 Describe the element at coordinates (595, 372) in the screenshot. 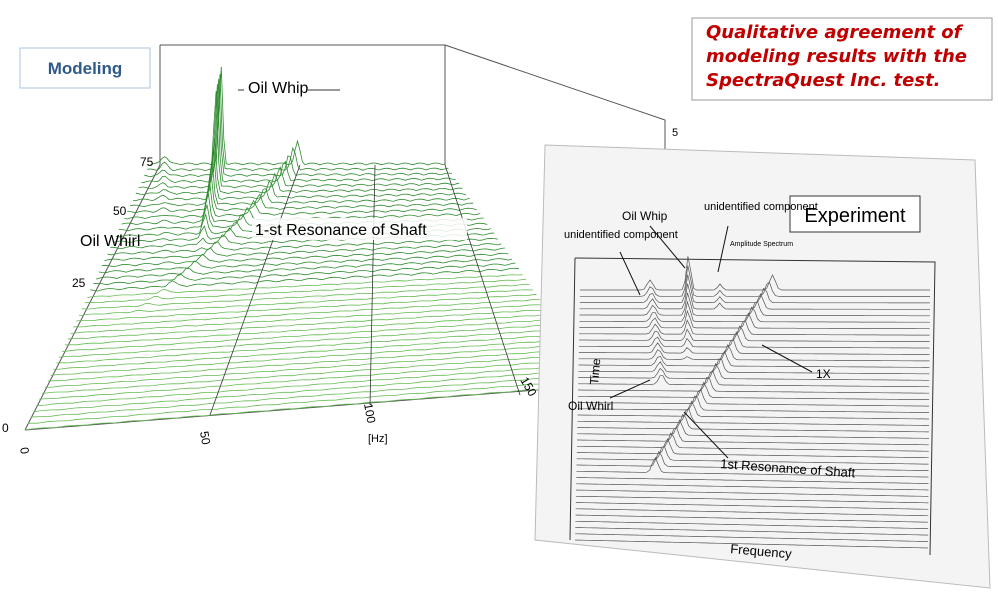

I see `exp-y-label: Time` at that location.